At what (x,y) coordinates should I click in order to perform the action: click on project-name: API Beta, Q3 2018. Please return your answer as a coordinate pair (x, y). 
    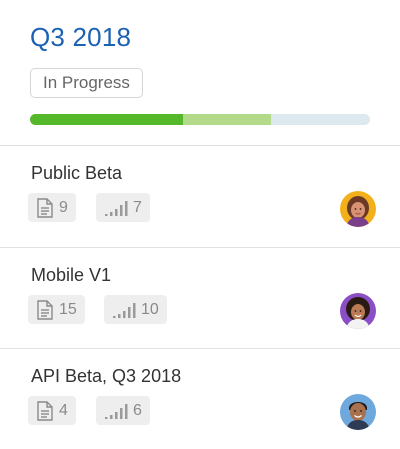
    Looking at the image, I should click on (106, 376).